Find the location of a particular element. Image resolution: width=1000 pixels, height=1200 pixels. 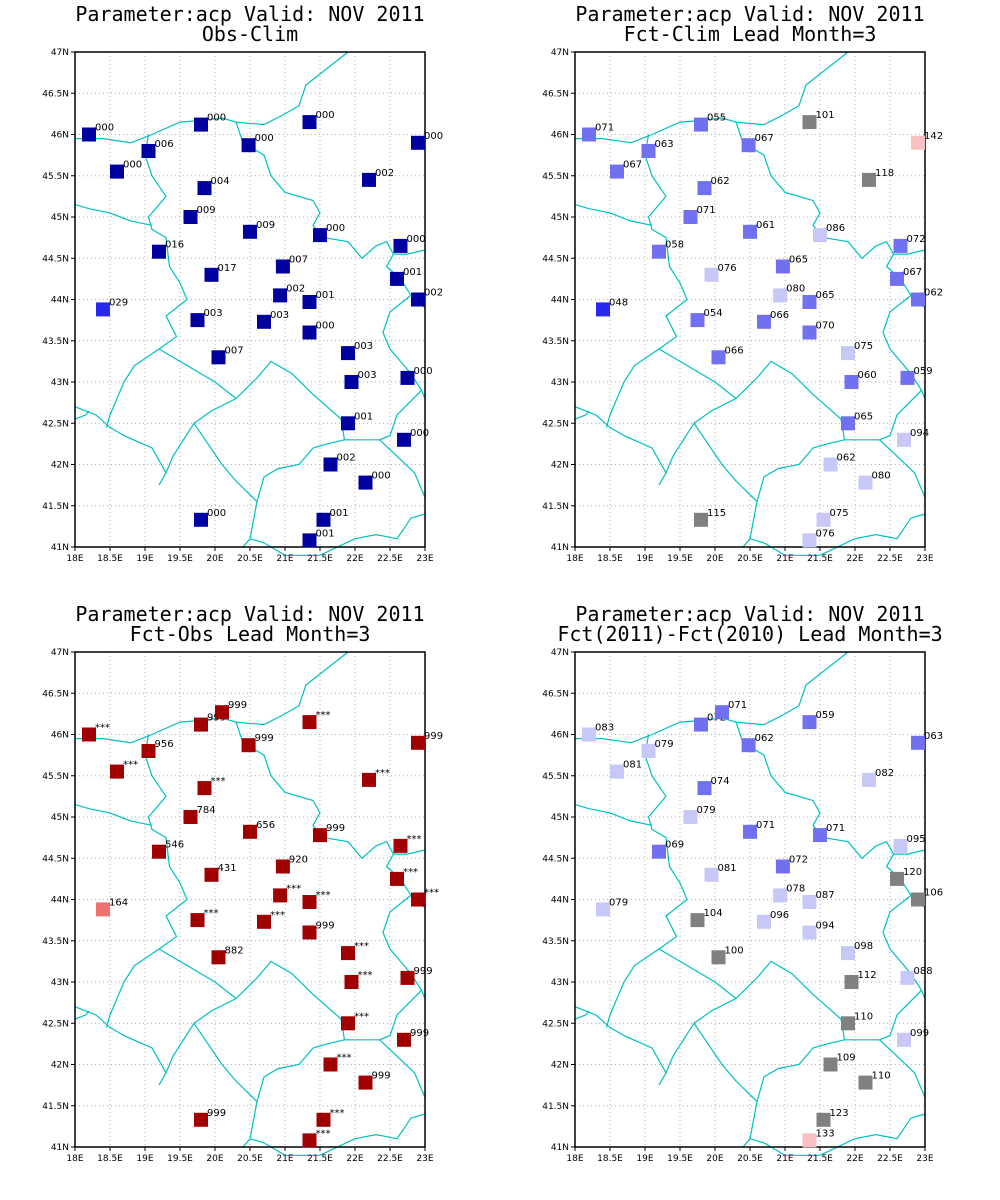

station-value-label: 087 is located at coordinates (825, 895).